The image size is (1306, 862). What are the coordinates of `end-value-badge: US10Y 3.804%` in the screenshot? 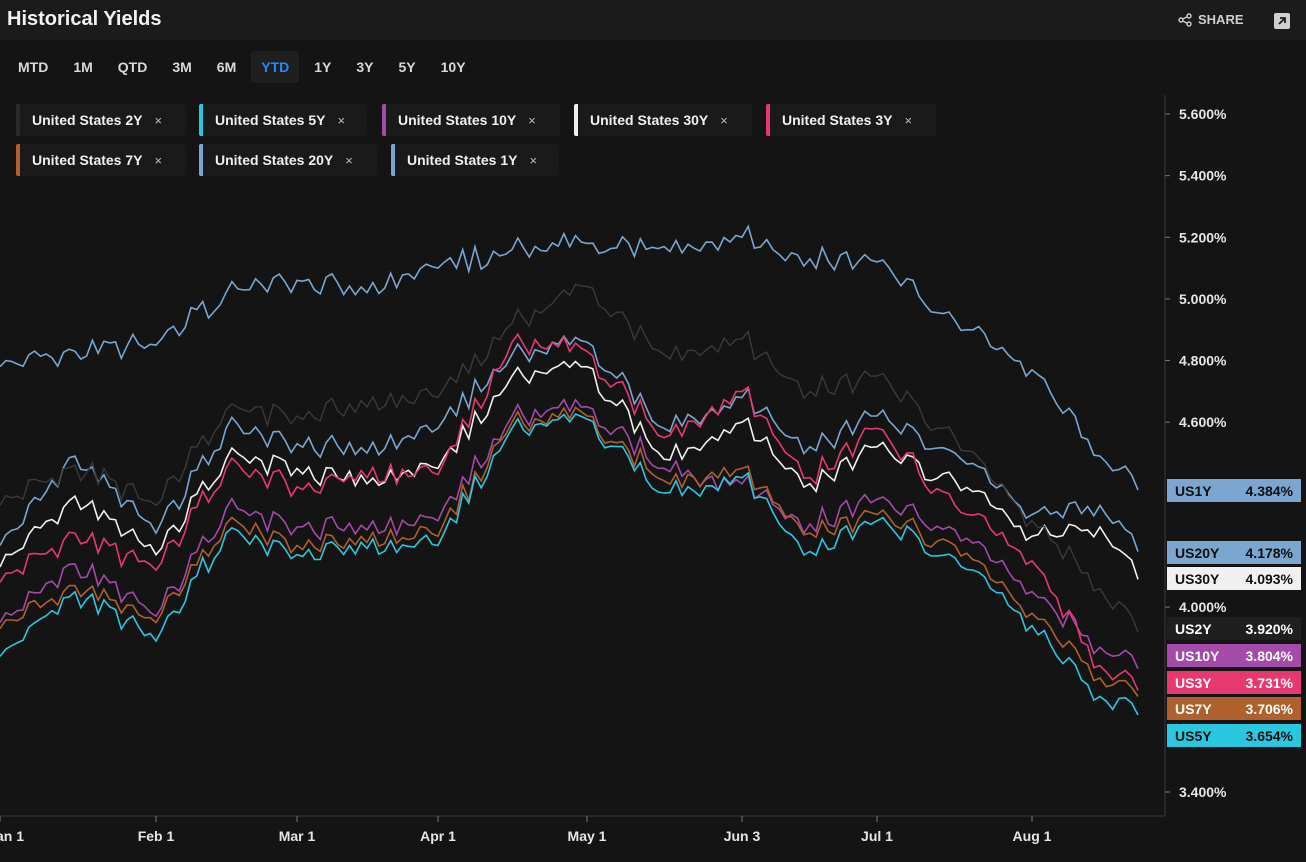 It's located at (1234, 655).